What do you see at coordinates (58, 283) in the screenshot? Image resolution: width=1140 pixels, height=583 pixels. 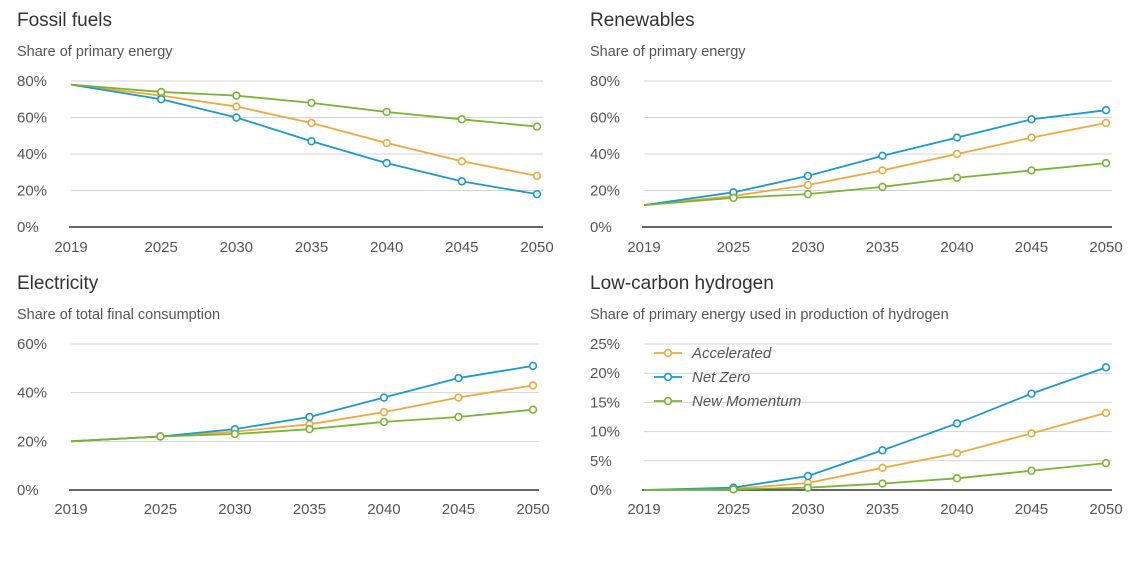 I see `chart-title: Electricity` at bounding box center [58, 283].